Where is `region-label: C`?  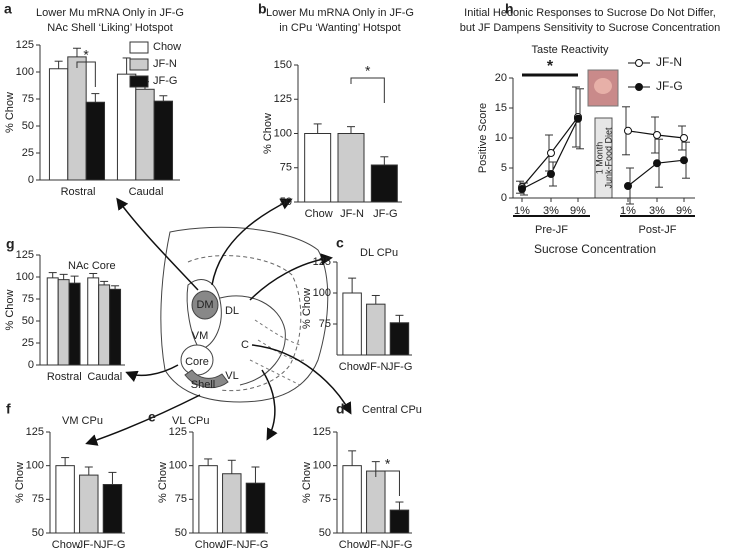 region-label: C is located at coordinates (245, 345).